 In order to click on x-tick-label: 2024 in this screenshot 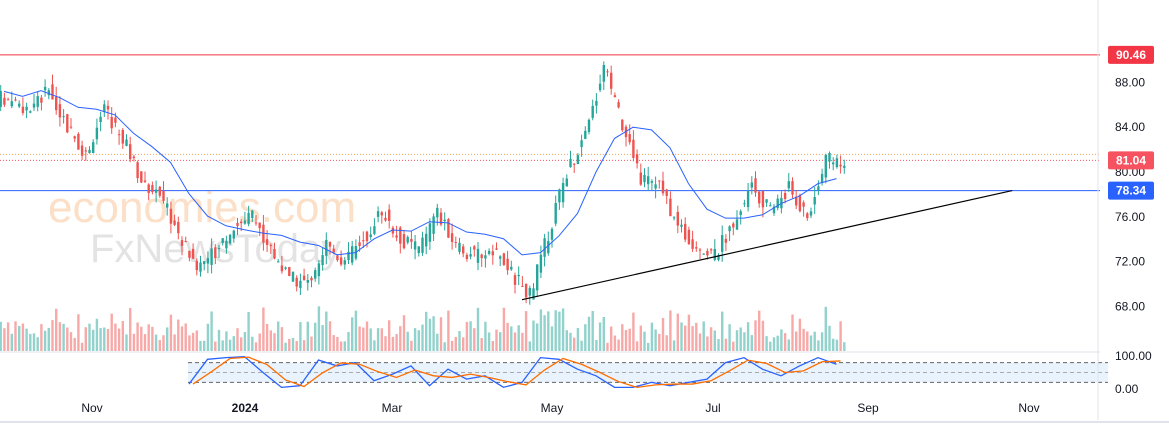, I will do `click(245, 408)`.